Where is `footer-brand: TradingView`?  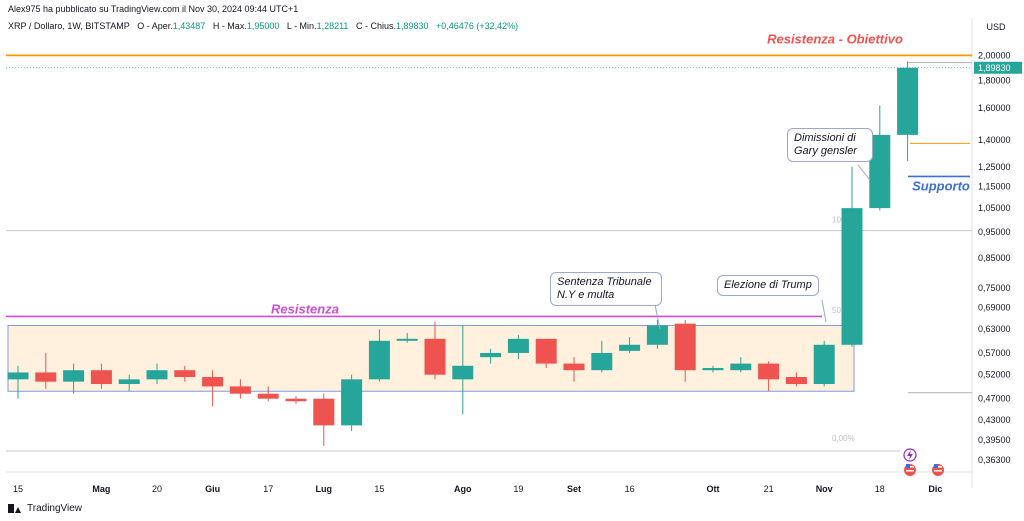 footer-brand: TradingView is located at coordinates (45, 508).